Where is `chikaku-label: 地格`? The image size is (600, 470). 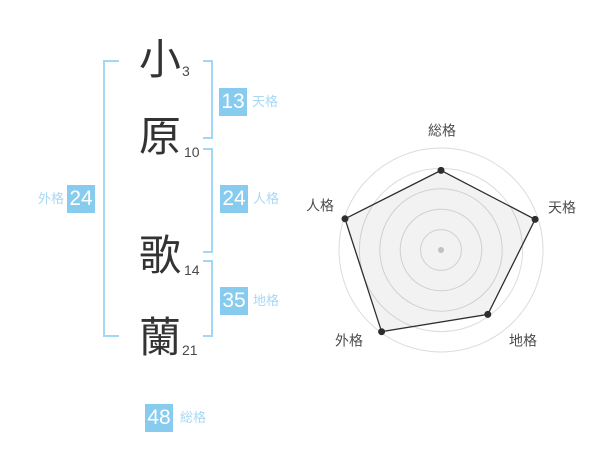 chikaku-label: 地格 is located at coordinates (266, 300).